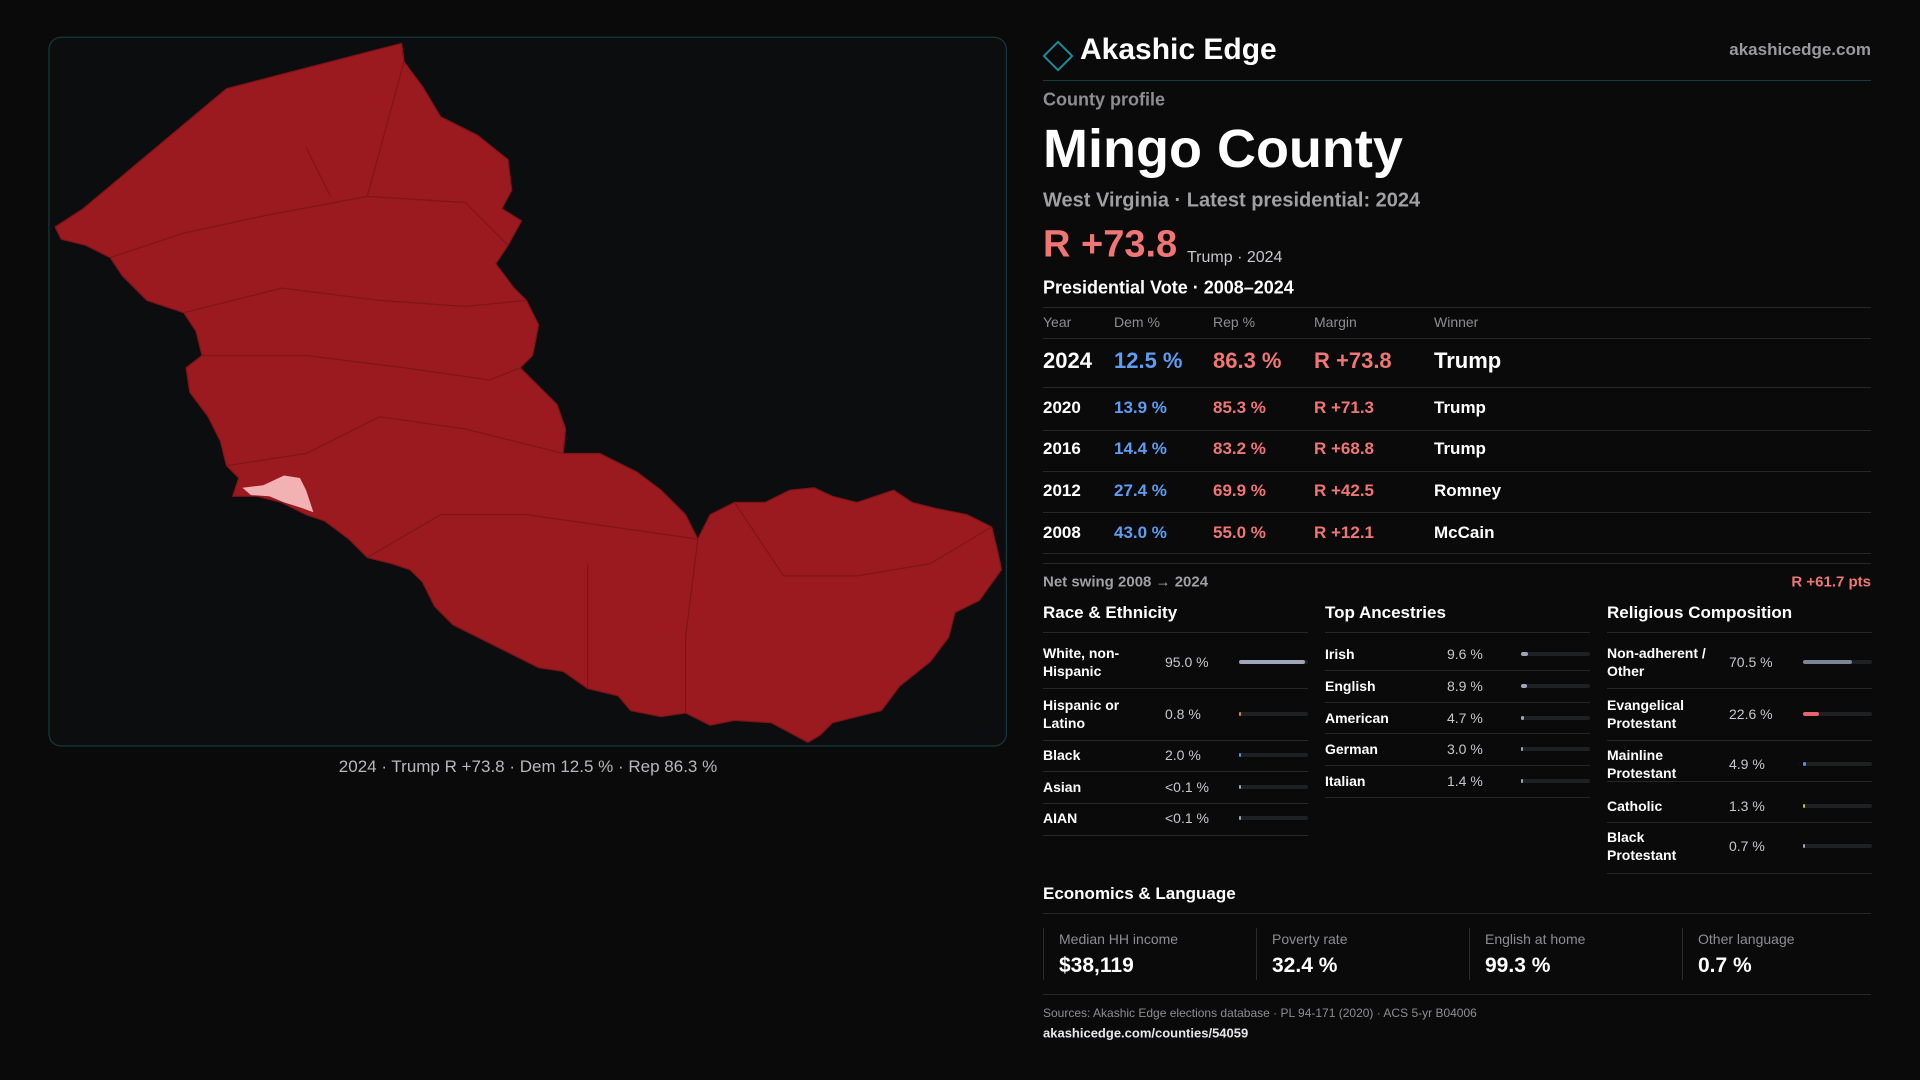 Image resolution: width=1920 pixels, height=1080 pixels. I want to click on table-cell: 14.4 %, so click(1140, 448).